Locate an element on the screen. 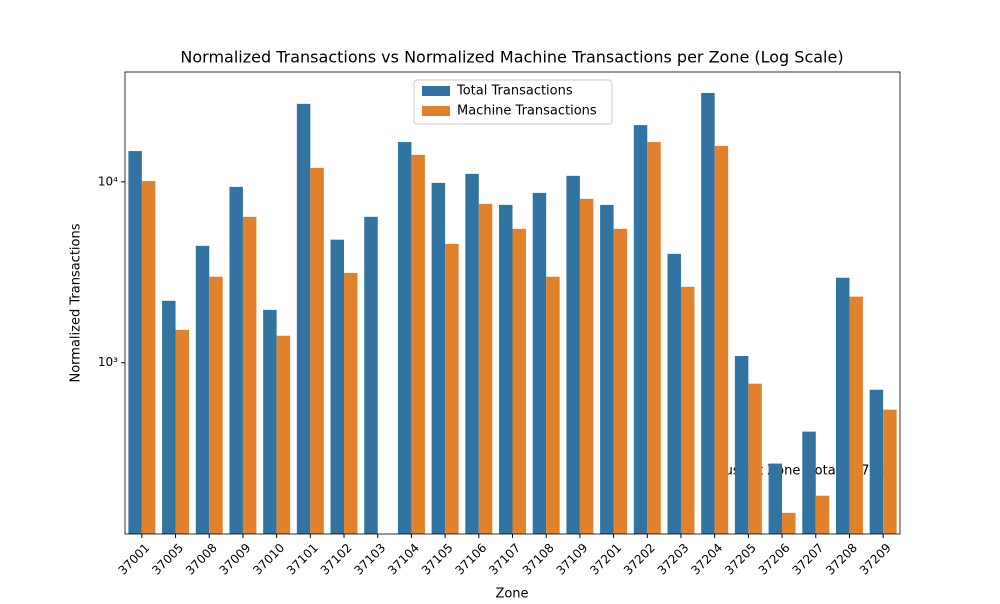 This screenshot has height=604, width=1000. x-tick-label: 37101 is located at coordinates (302, 559).